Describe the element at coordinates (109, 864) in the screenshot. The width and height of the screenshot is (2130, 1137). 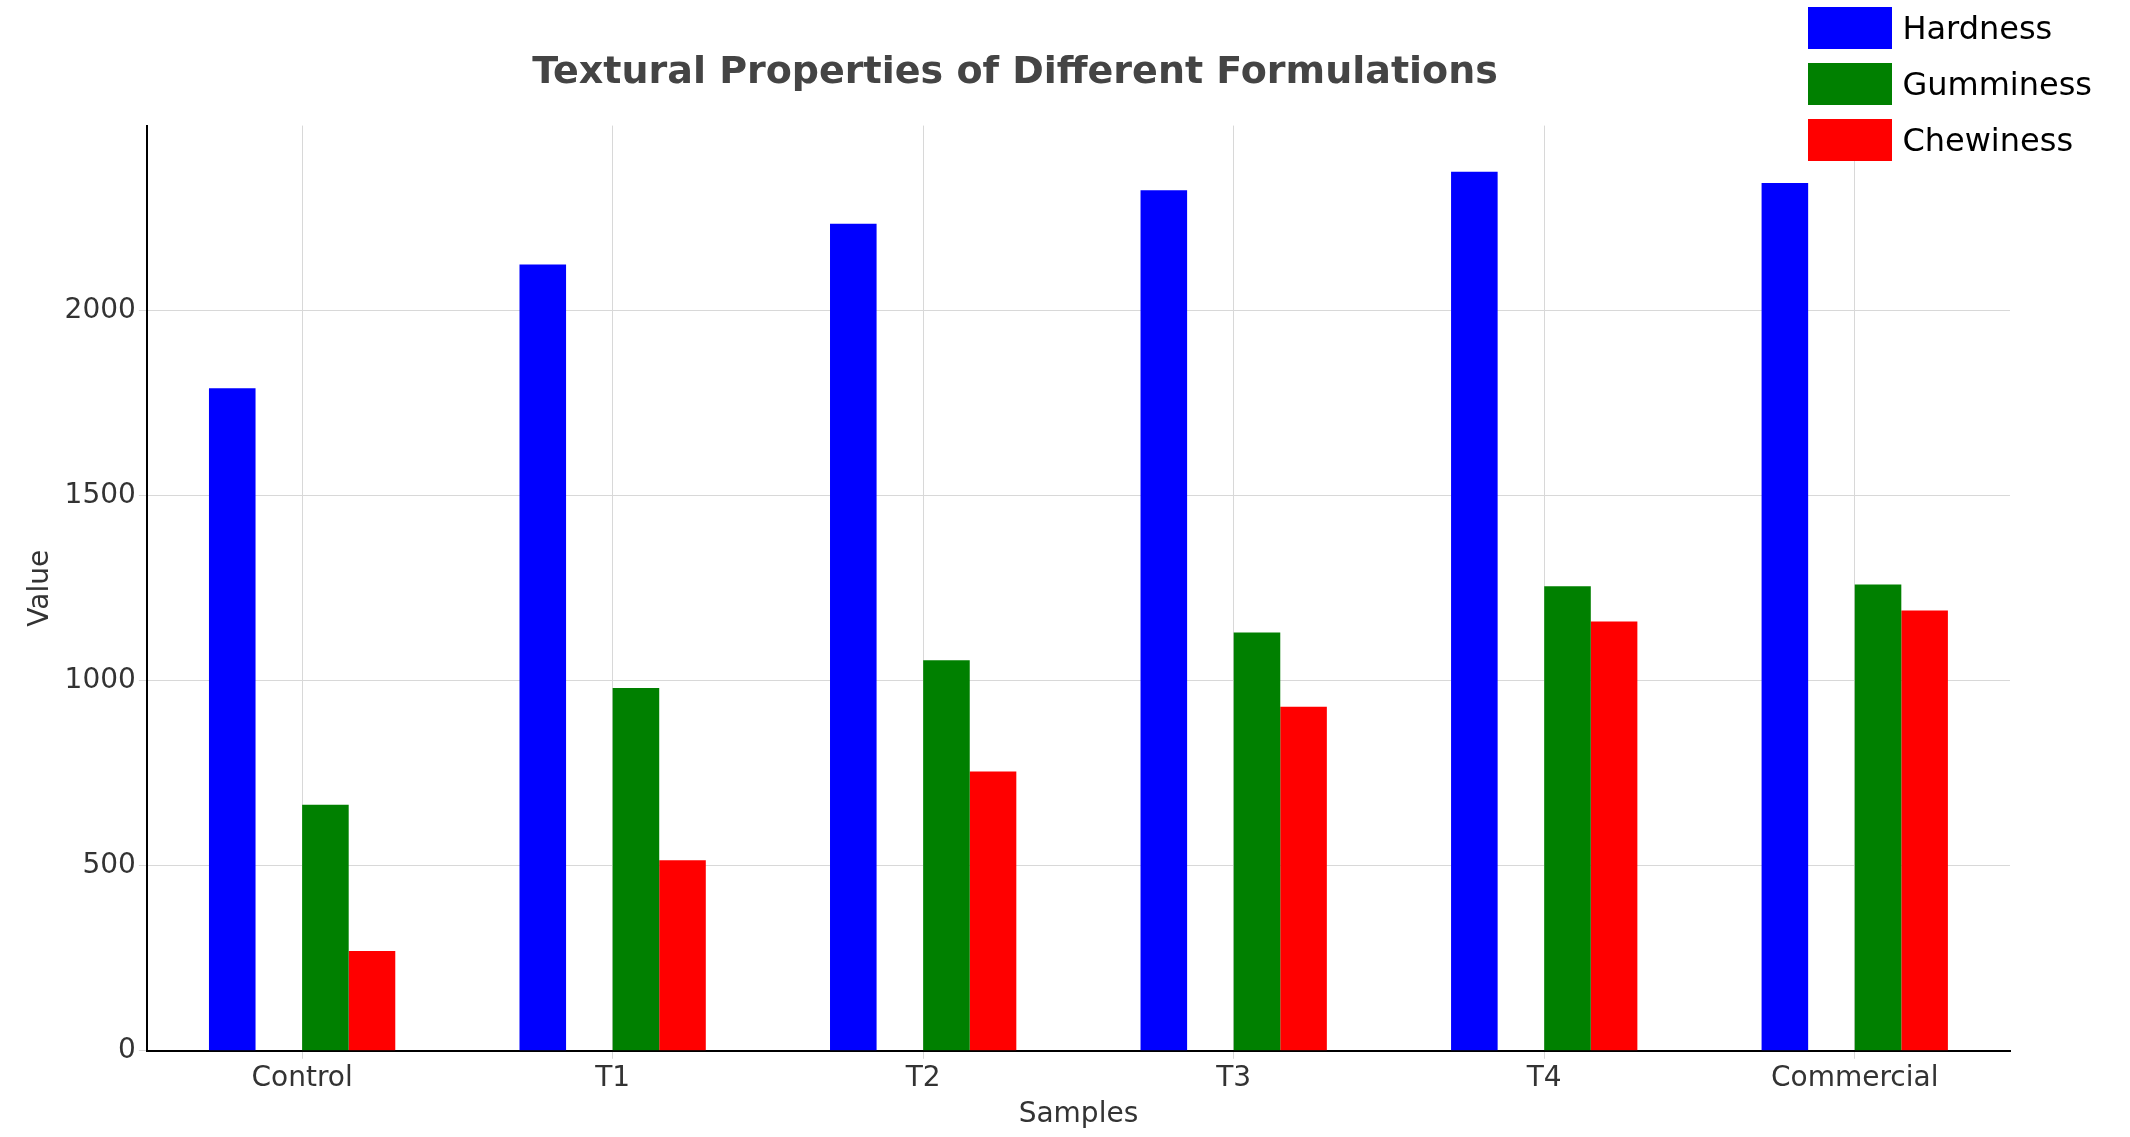
I see `y-tick-label: 500` at that location.